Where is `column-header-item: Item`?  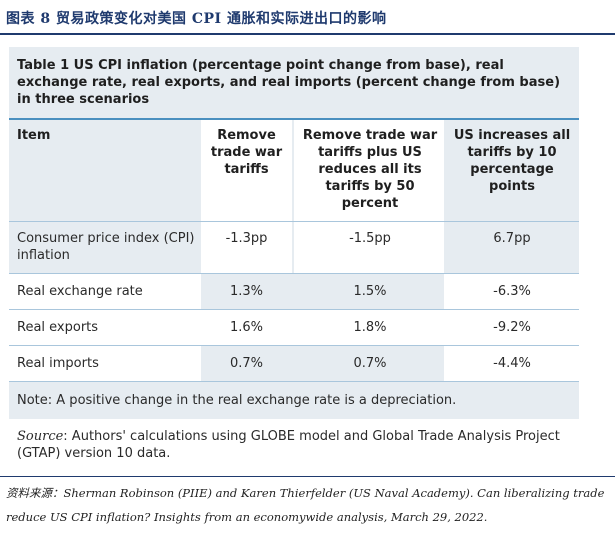
column-header-item: Item is located at coordinates (34, 135).